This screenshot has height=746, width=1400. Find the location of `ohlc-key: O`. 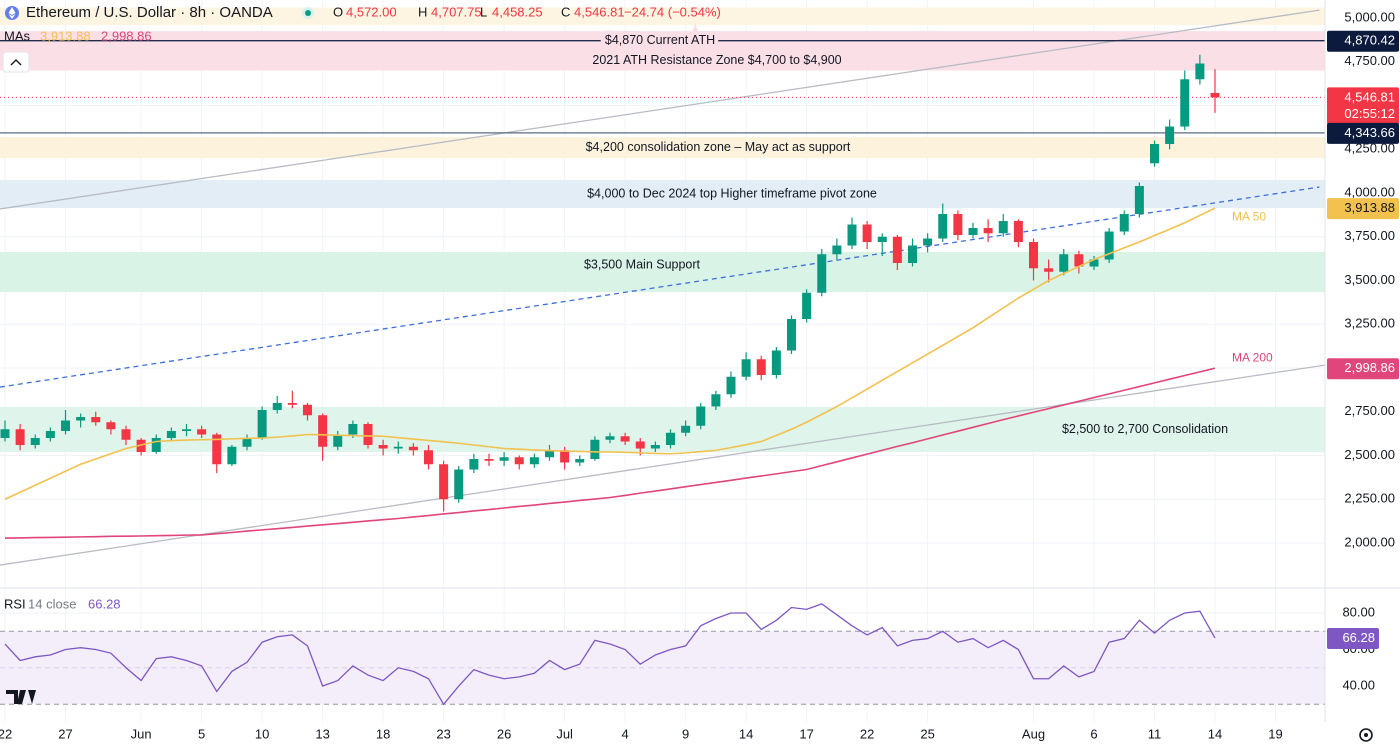

ohlc-key: O is located at coordinates (338, 11).